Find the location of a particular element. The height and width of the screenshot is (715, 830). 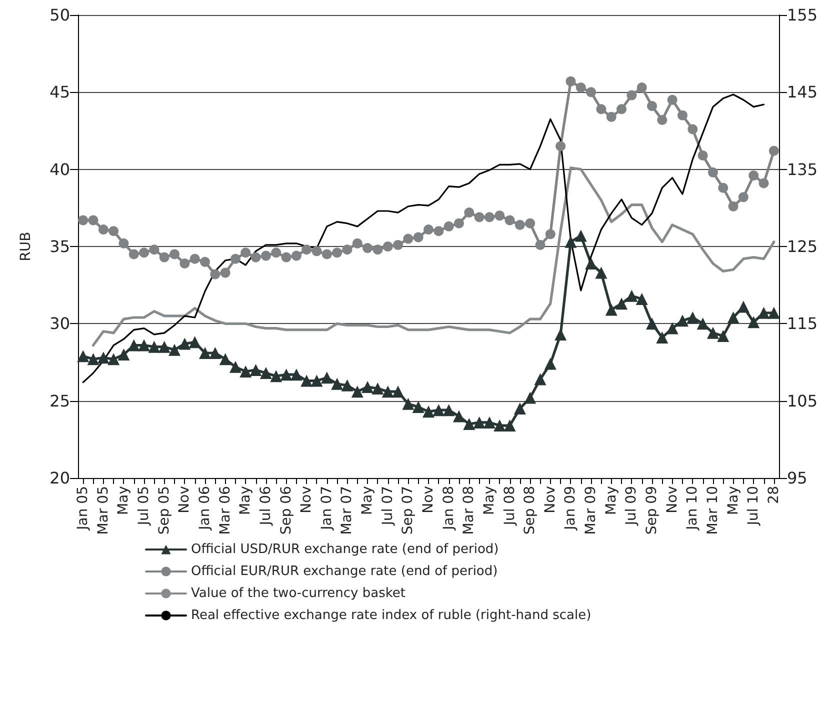

x-tick-label: Jul 07 is located at coordinates (388, 506).